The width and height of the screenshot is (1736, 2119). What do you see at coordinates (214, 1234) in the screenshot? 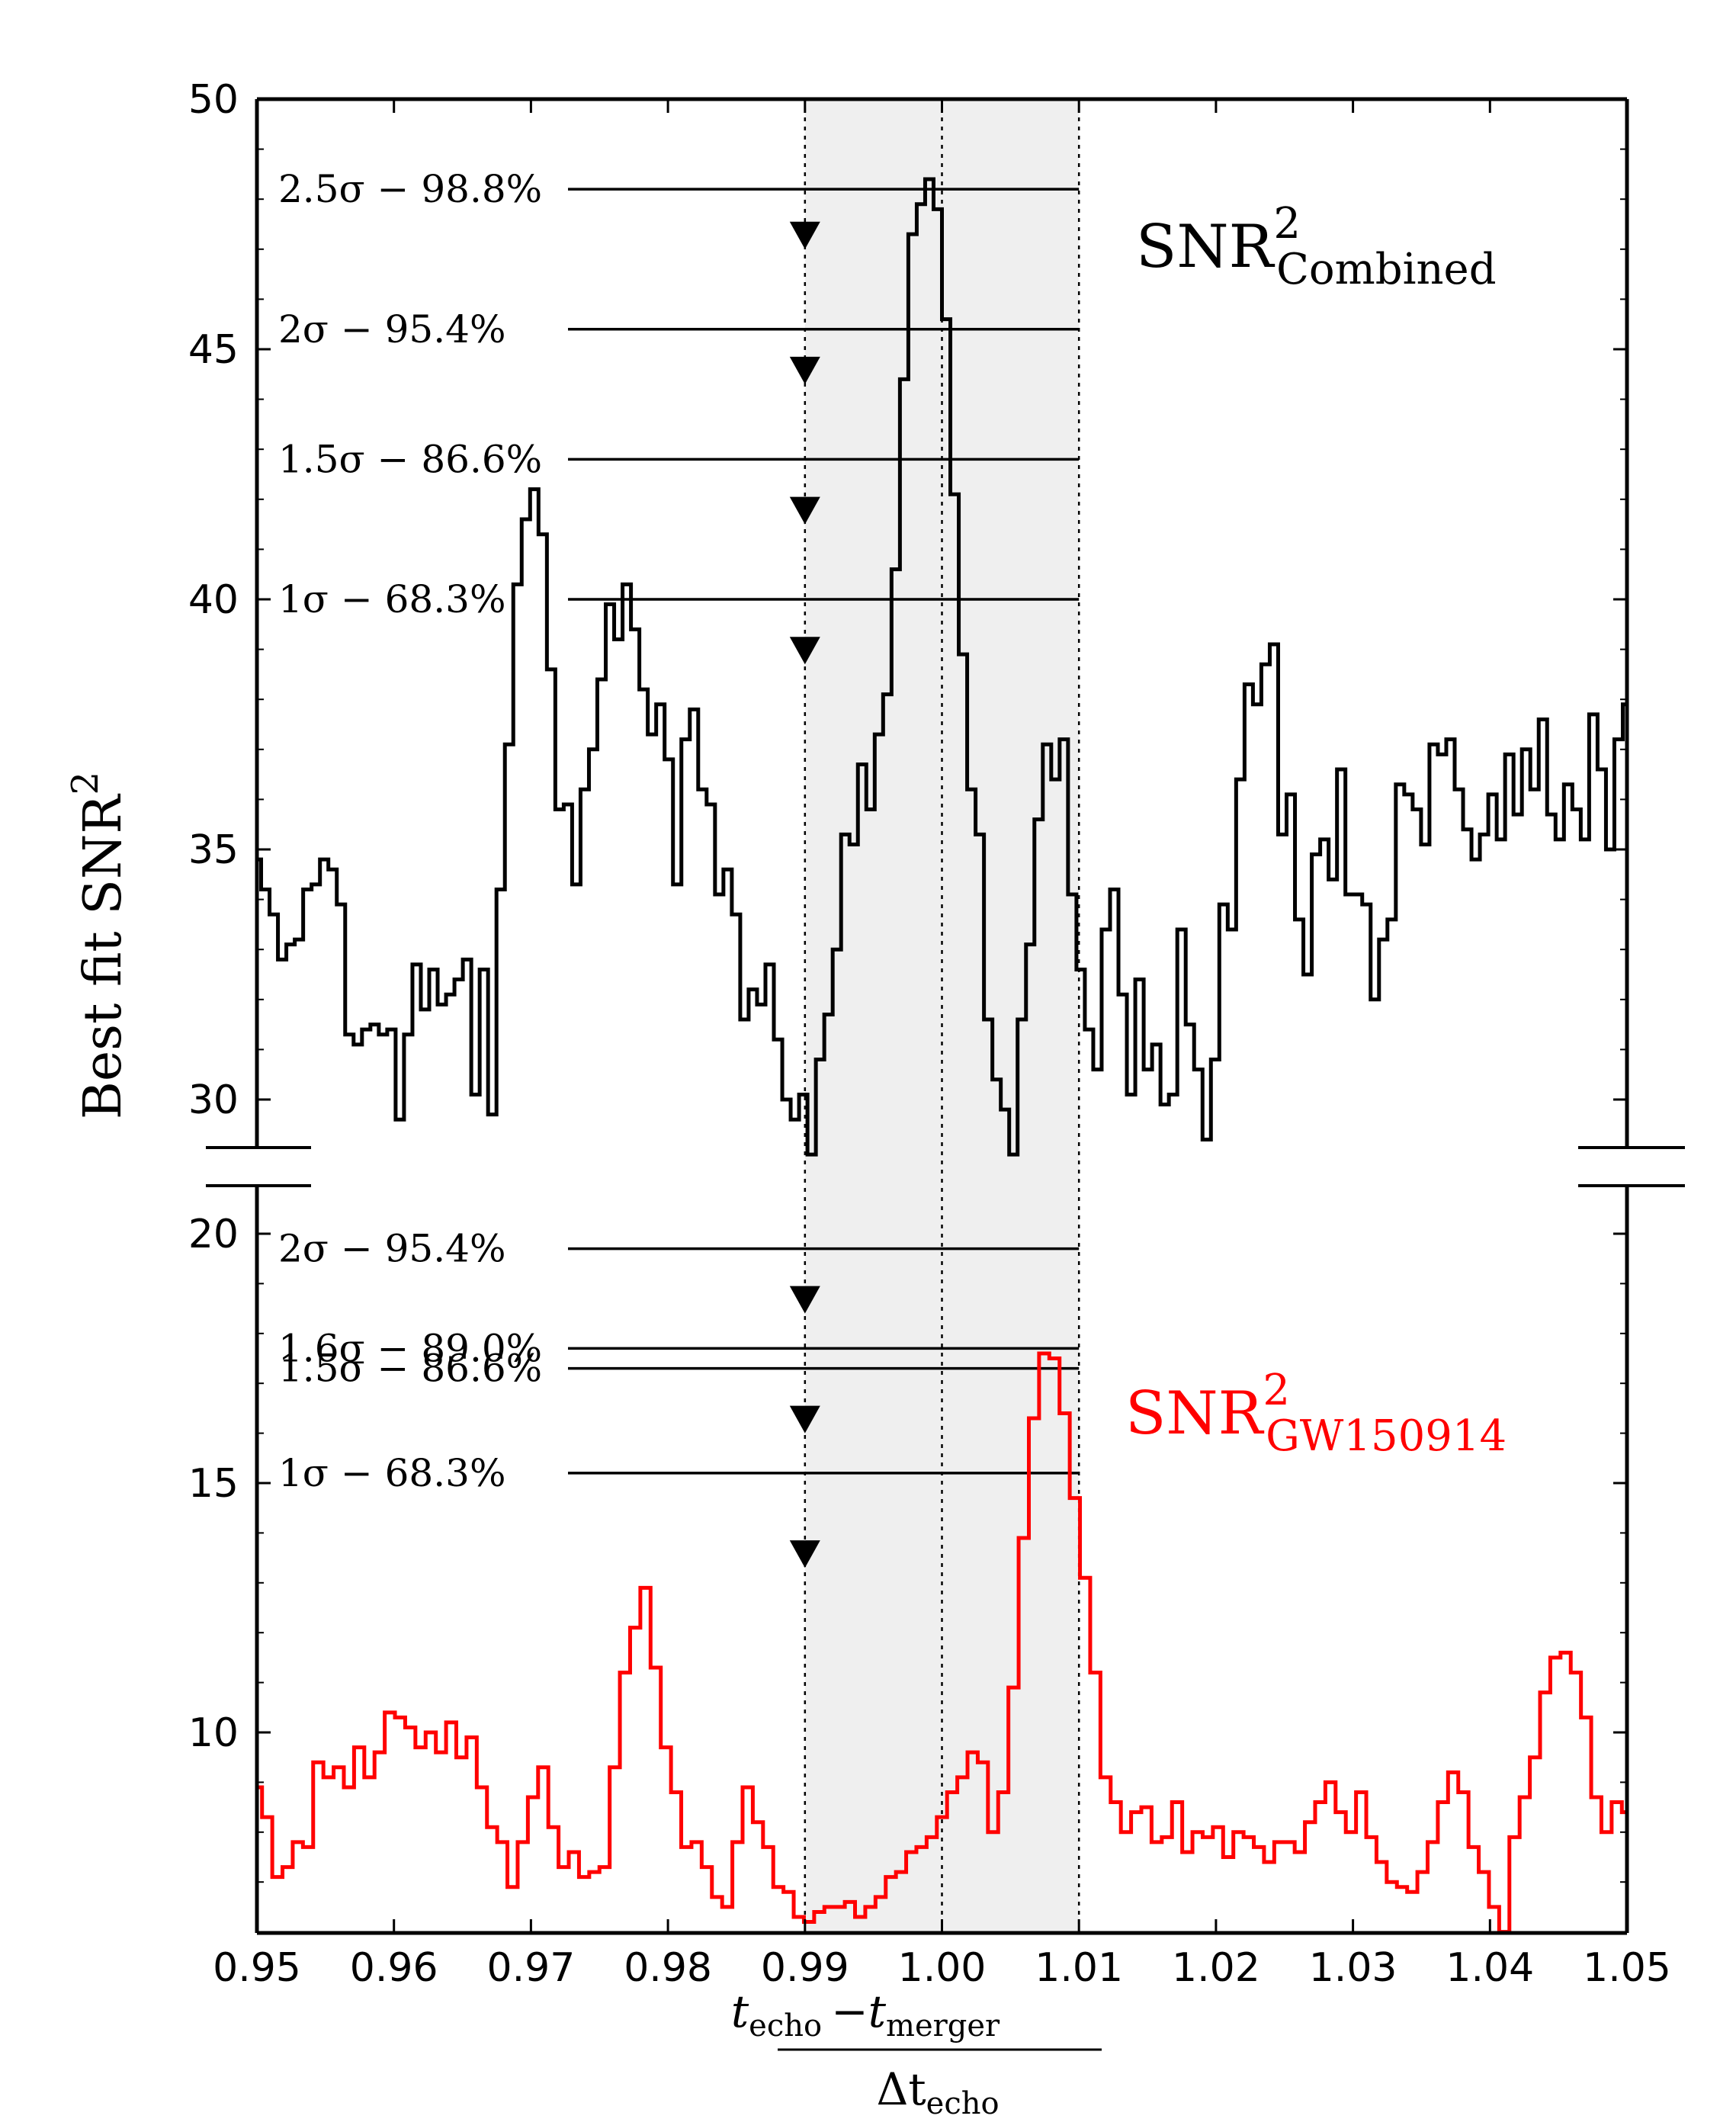
I see `bottom-y-tick-label-2: 20` at bounding box center [214, 1234].